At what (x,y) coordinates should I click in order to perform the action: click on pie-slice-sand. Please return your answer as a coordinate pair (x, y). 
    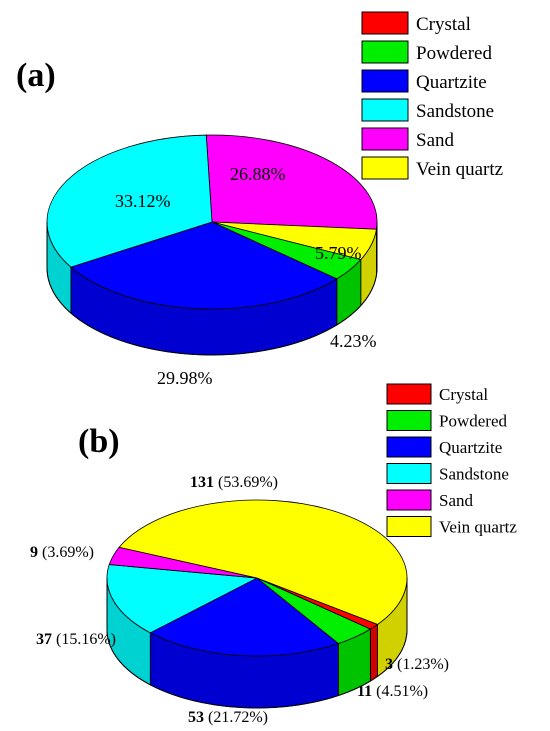
    Looking at the image, I should click on (291, 182).